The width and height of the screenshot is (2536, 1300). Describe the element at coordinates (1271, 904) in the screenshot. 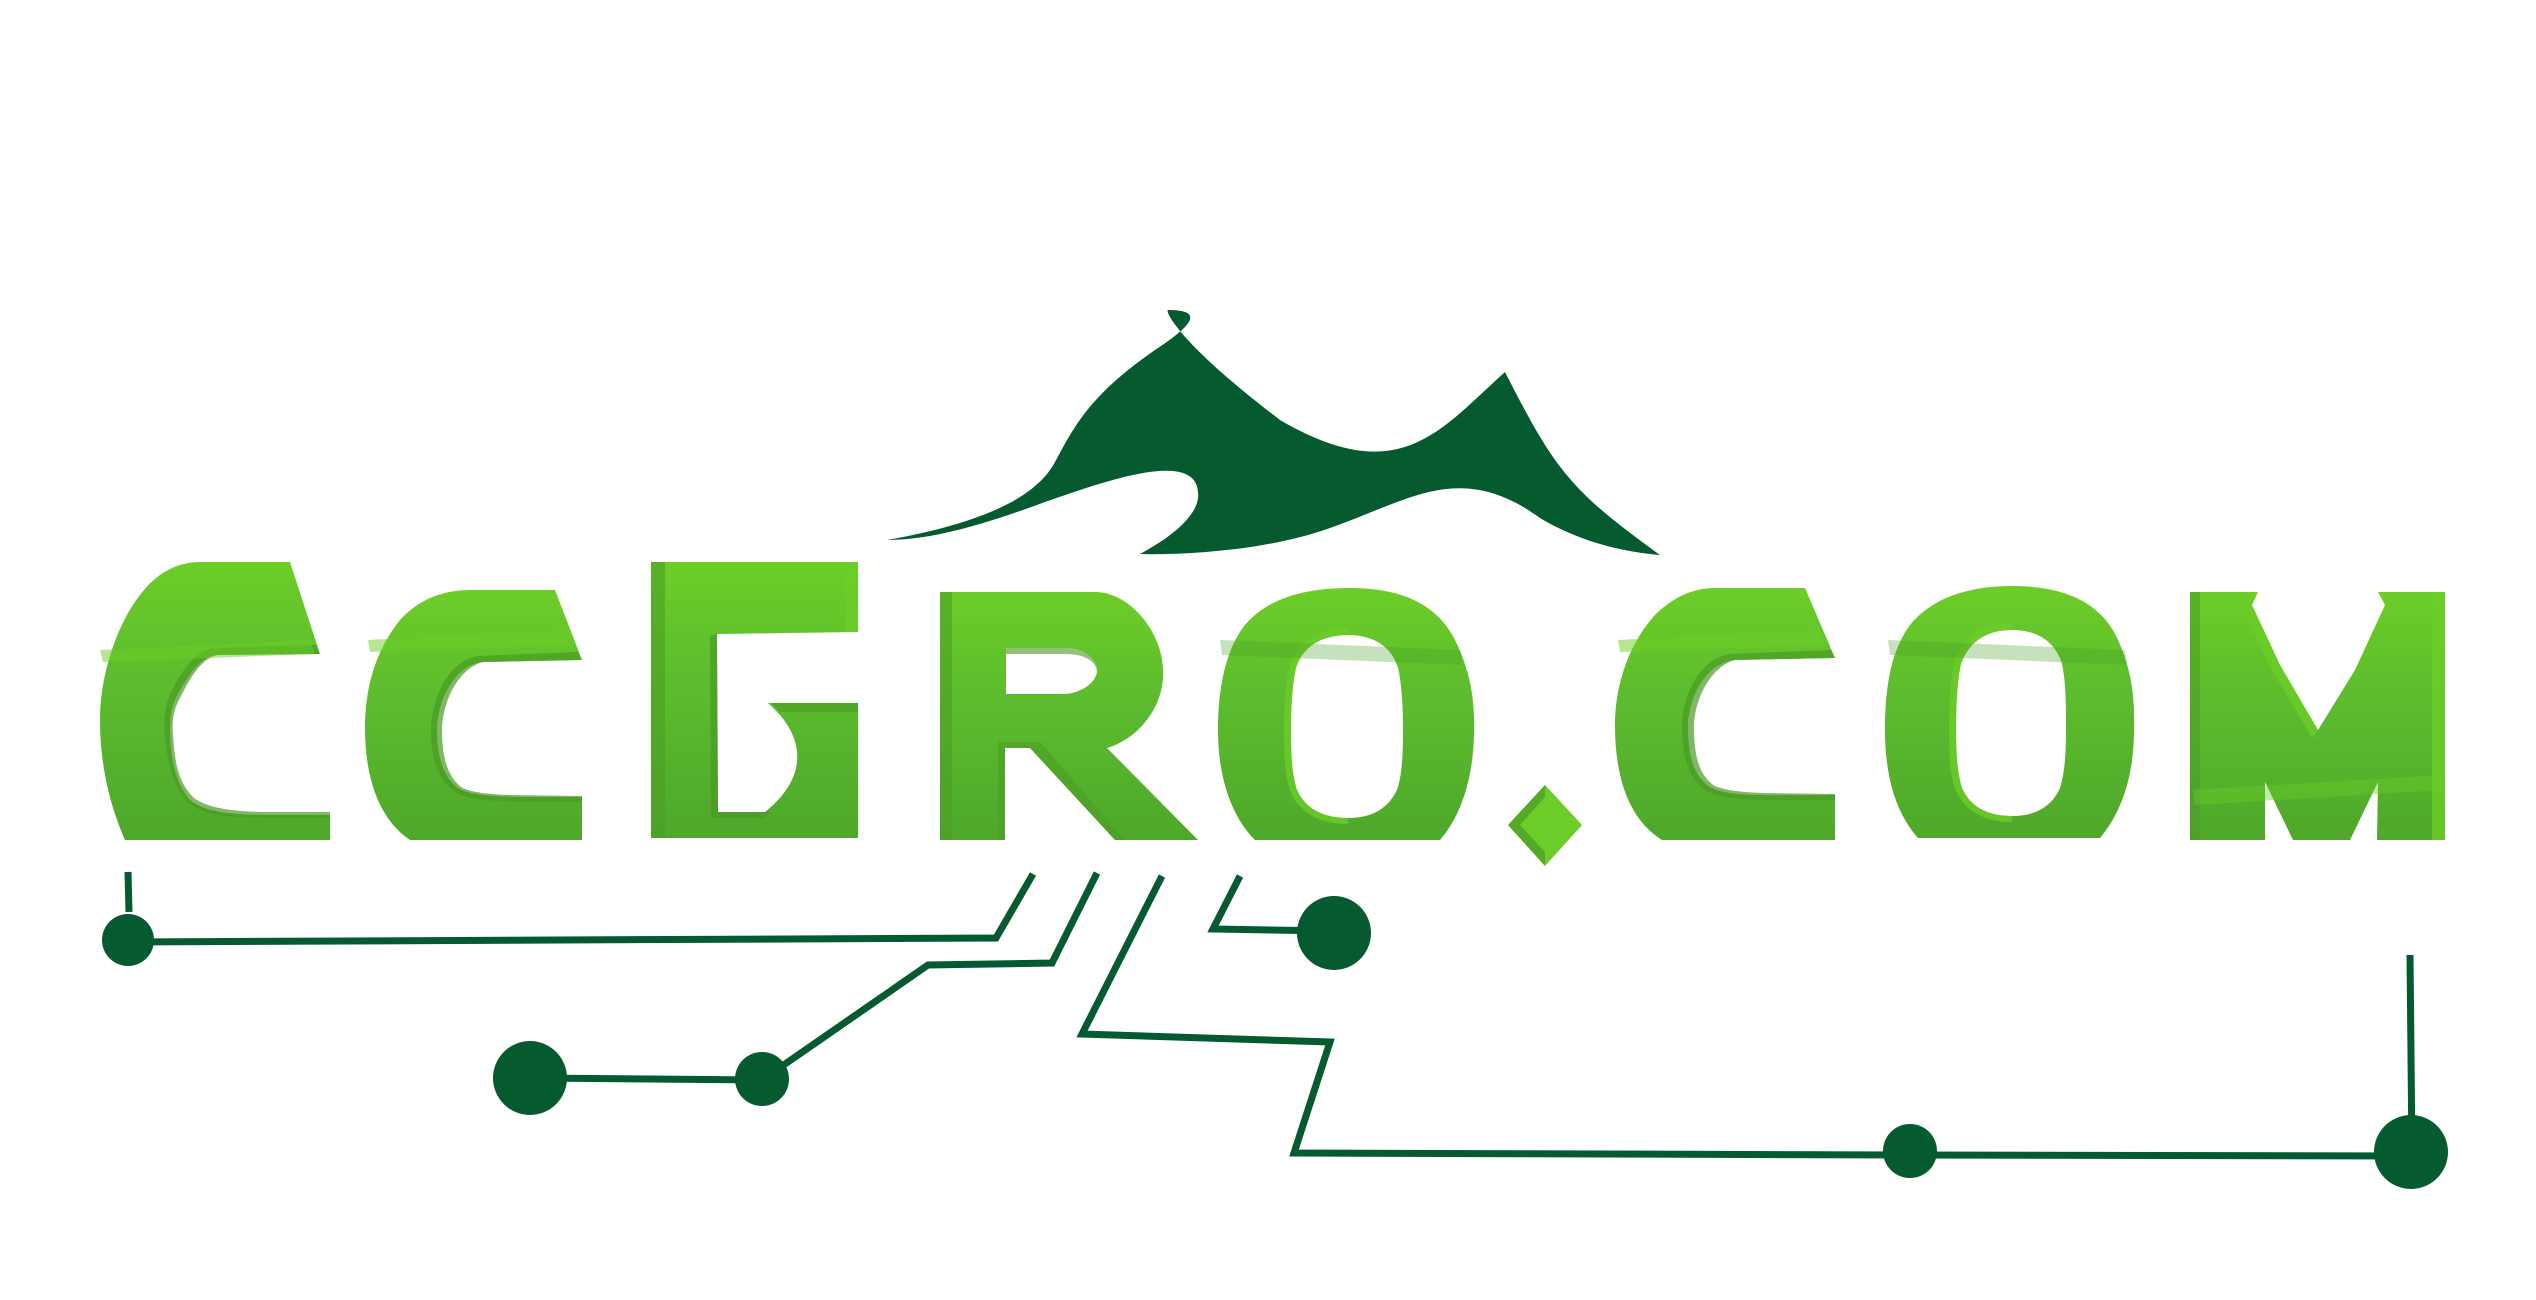

I see `trace-hook` at that location.